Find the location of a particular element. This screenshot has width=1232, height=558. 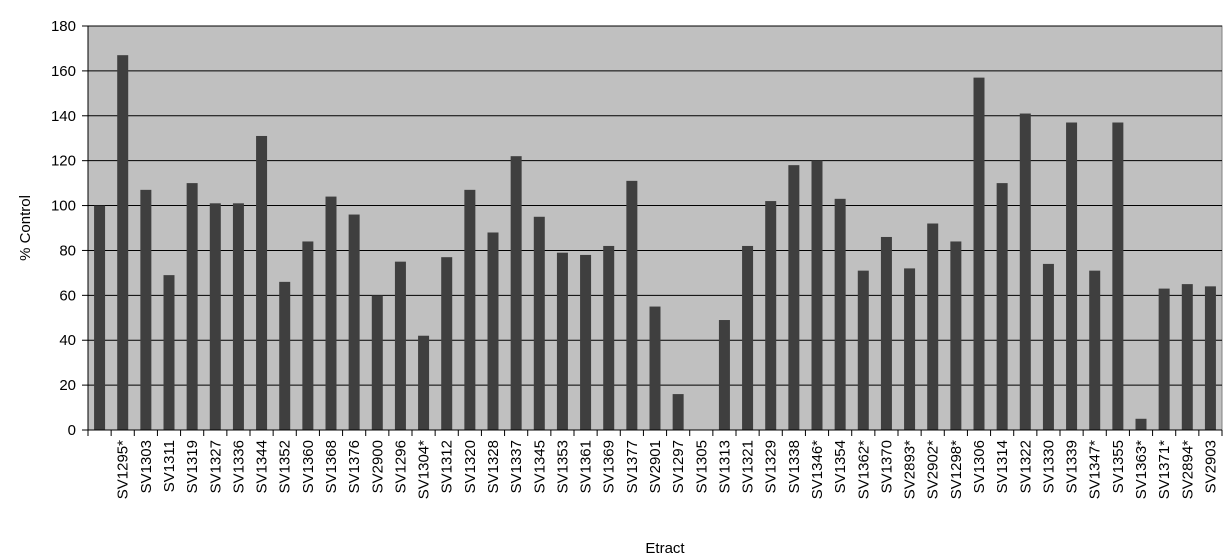

x-tick-label: SV1345 is located at coordinates (539, 466).